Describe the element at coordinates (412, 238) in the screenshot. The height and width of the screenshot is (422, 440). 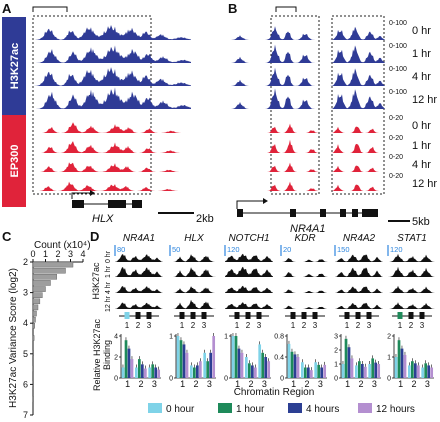
I see `panel-d-gene-name: STAT1` at that location.